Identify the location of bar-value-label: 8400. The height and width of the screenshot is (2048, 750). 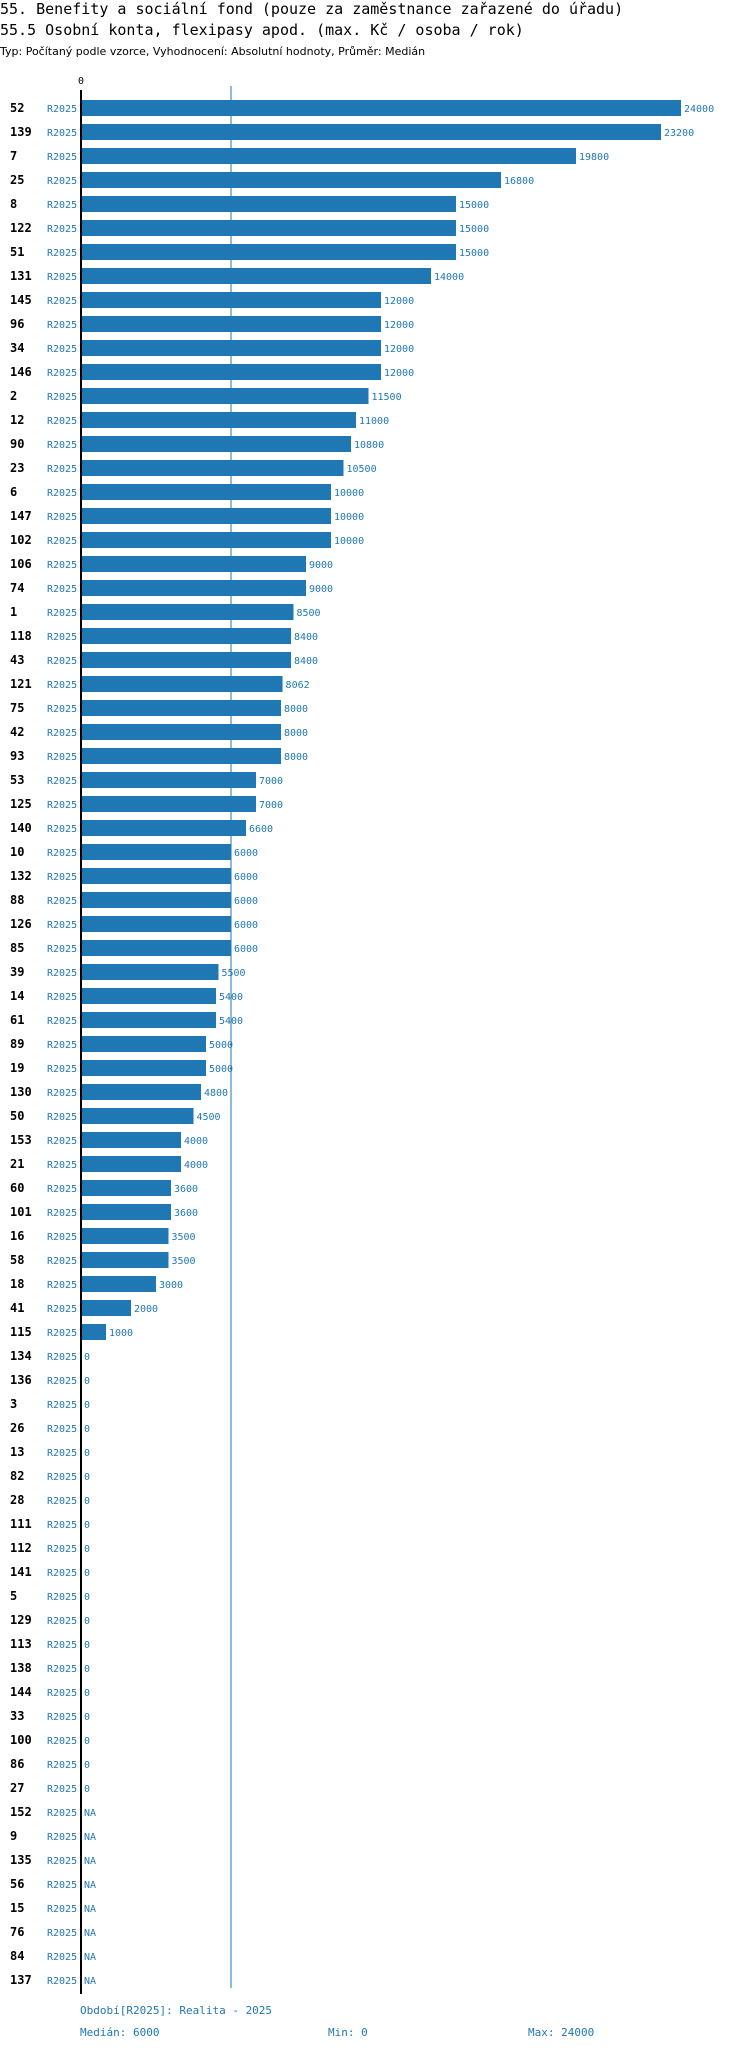
(306, 661).